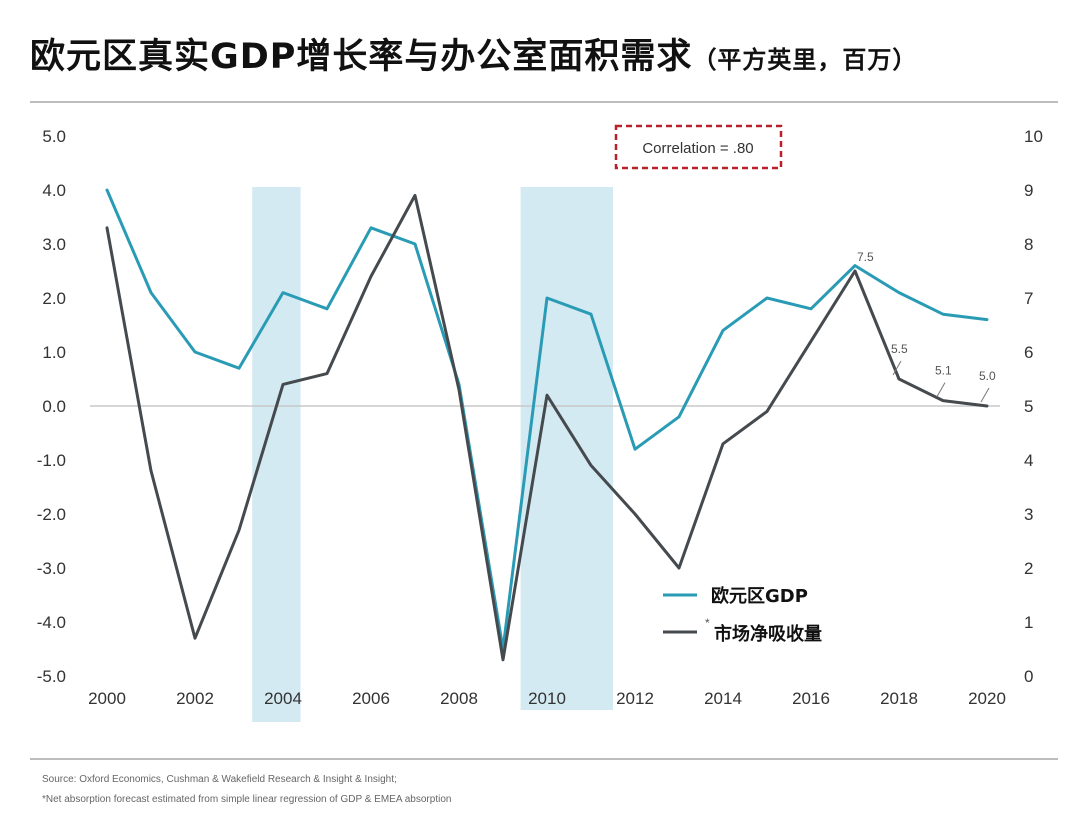 This screenshot has height=821, width=1080. I want to click on bottom-divider, so click(544, 759).